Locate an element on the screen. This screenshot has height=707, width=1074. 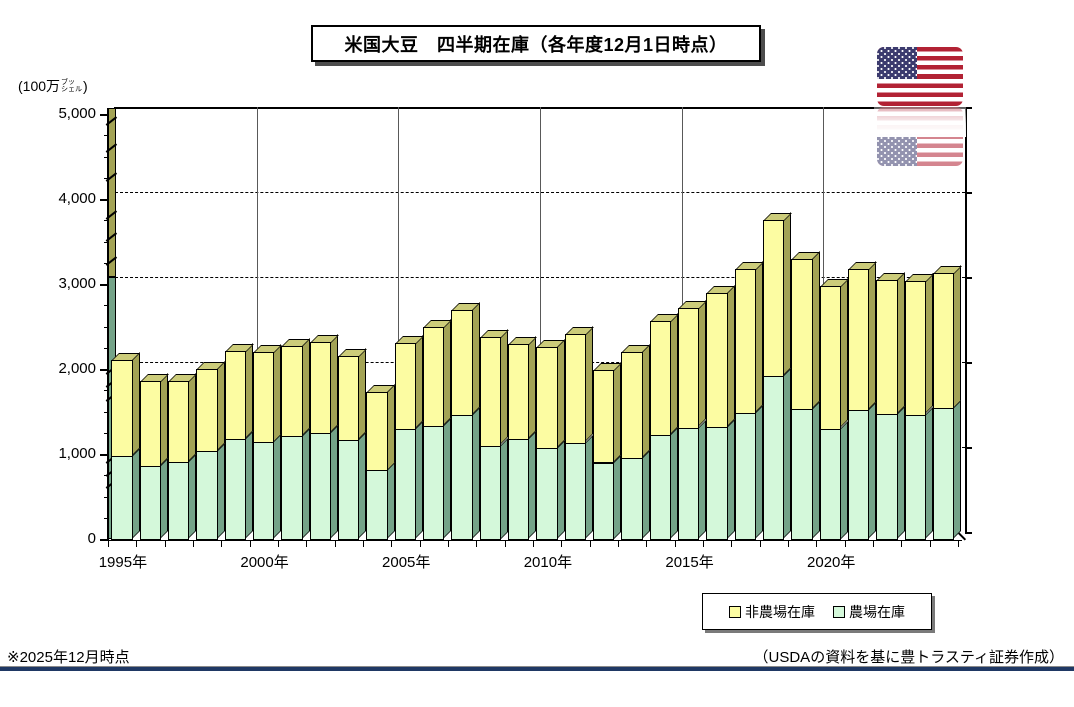
bar-2013-farm is located at coordinates (632, 498).